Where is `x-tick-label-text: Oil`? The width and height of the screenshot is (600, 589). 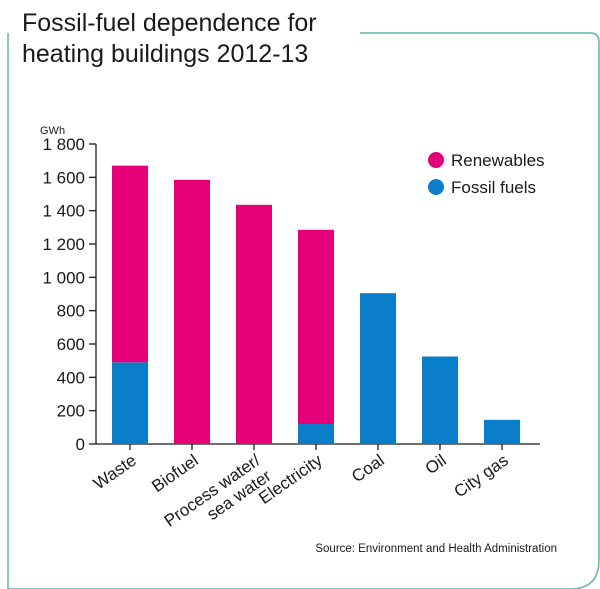 x-tick-label-text: Oil is located at coordinates (436, 464).